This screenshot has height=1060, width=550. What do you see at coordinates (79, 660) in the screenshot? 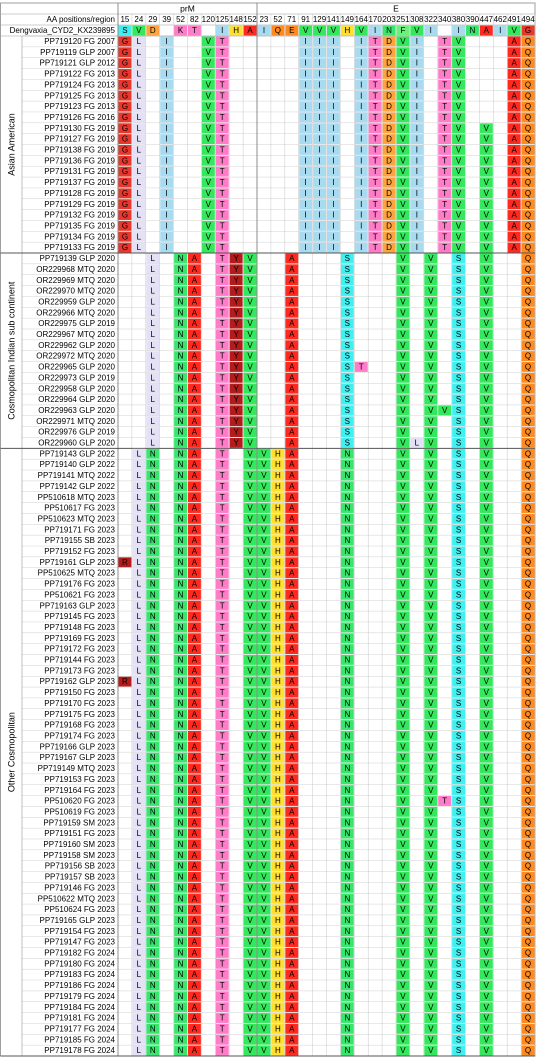
I see `sample-id: PP719144 FG 2023` at bounding box center [79, 660].